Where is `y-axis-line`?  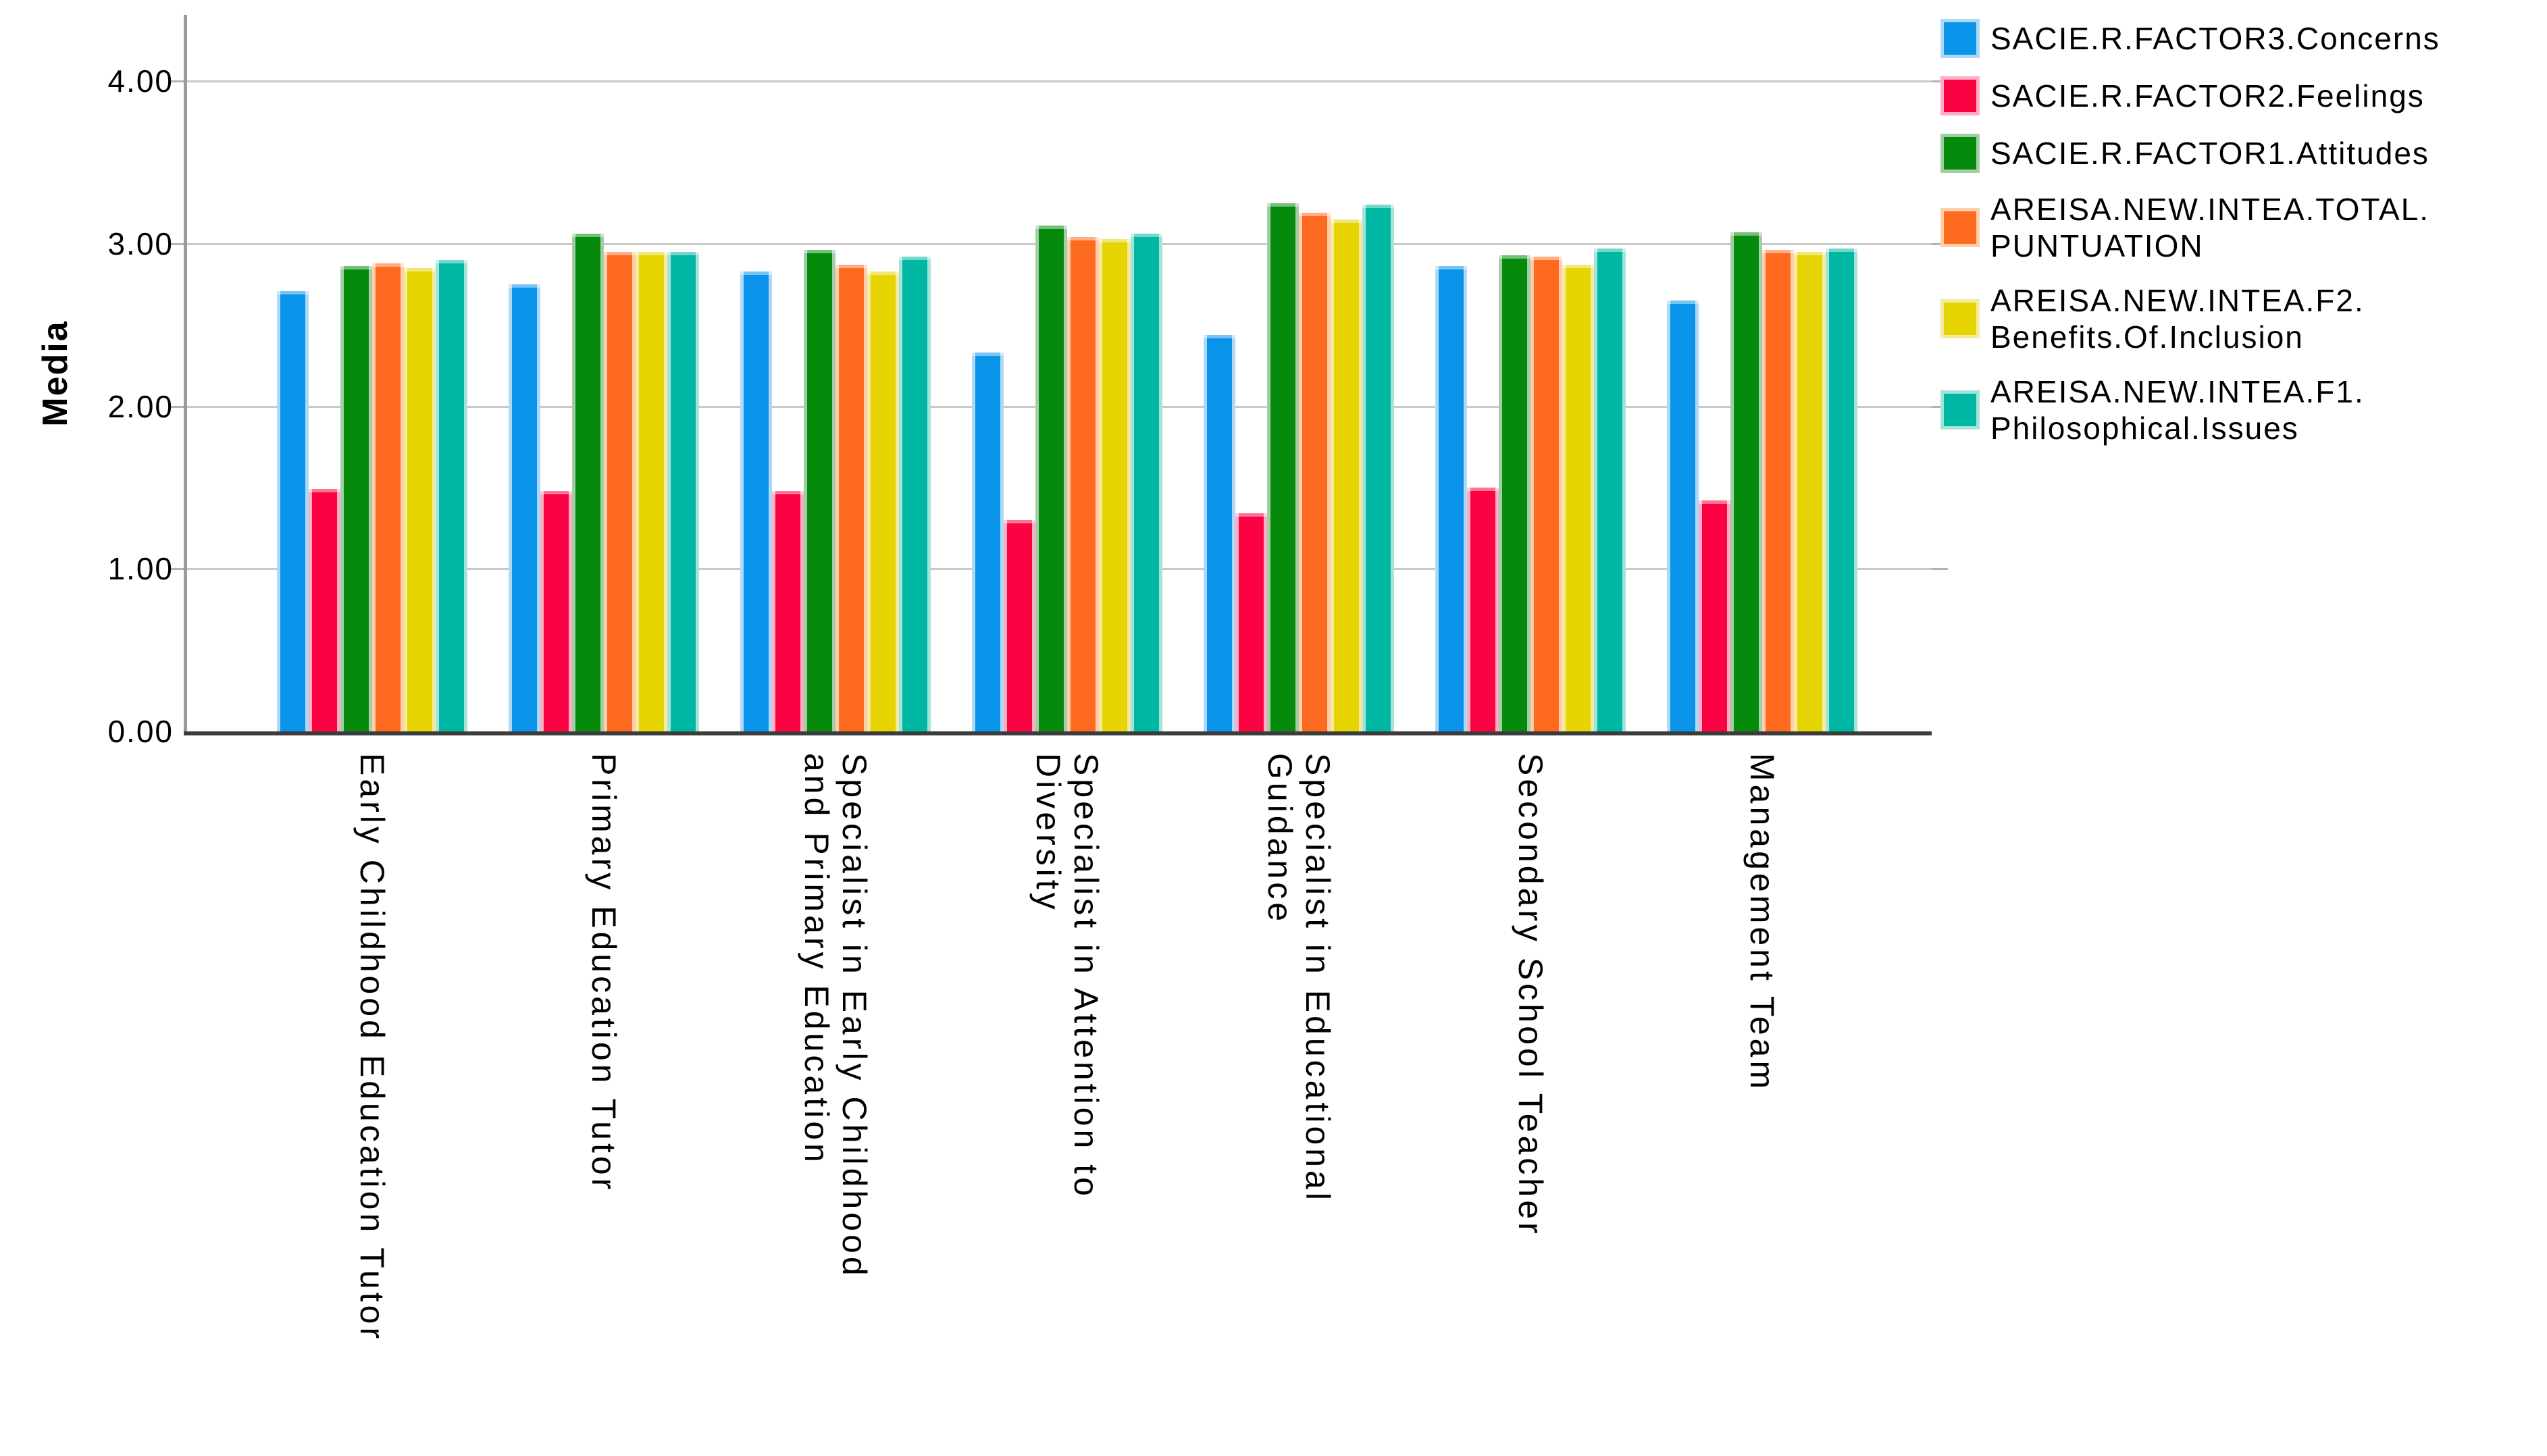 y-axis-line is located at coordinates (186, 375).